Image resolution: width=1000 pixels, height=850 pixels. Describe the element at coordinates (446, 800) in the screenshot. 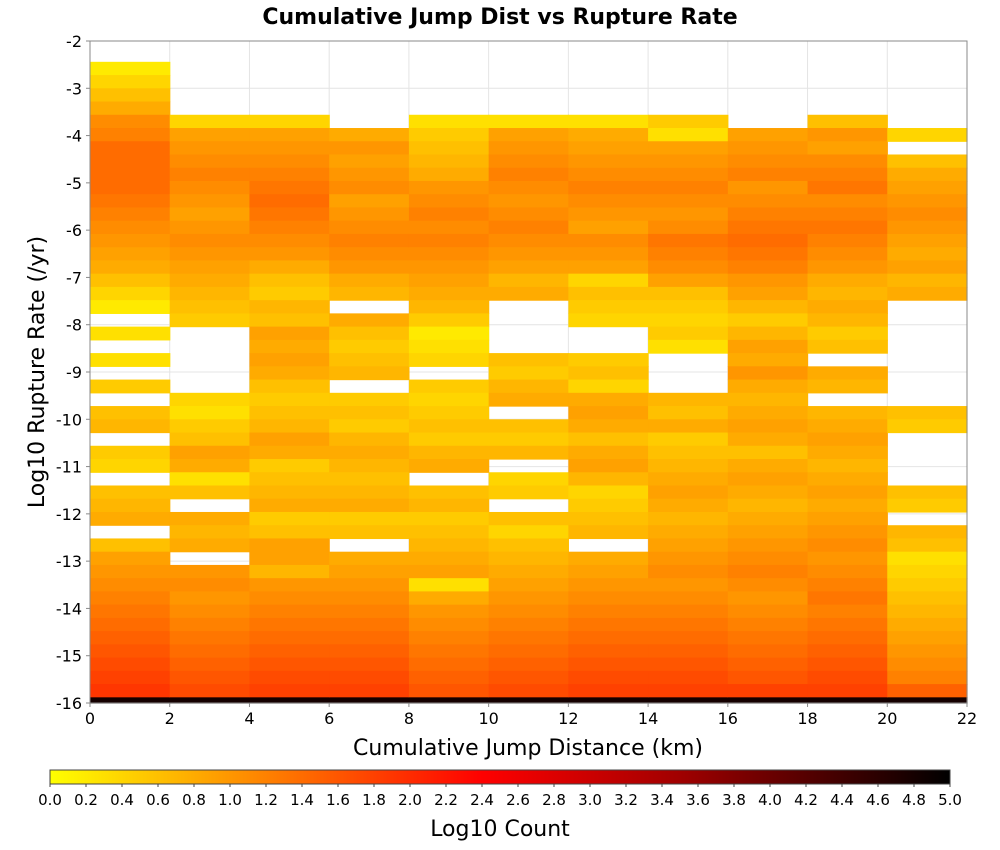

I see `colorbar-tick-label-11: 2.2` at that location.